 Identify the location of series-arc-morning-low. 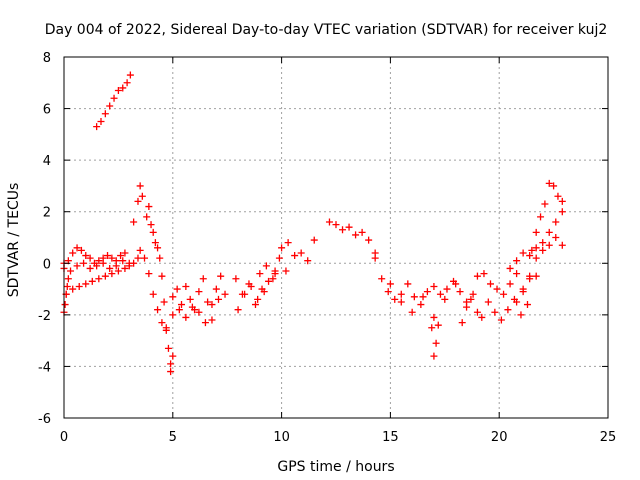
(195, 311).